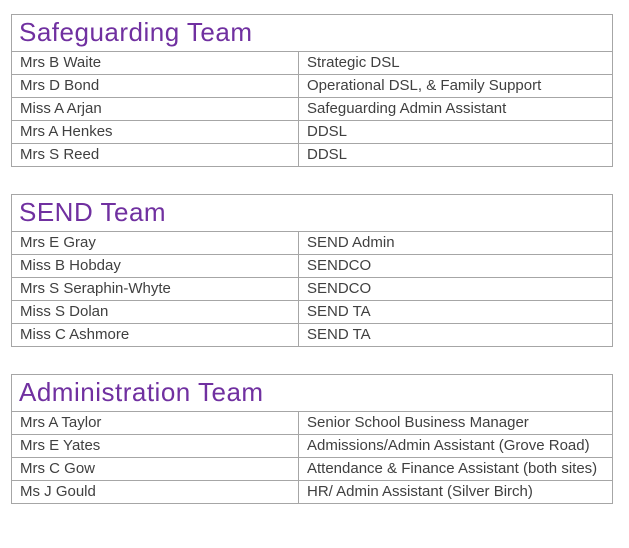 The image size is (629, 548). I want to click on table-row: Miss C Ashmore SEND TA, so click(312, 335).